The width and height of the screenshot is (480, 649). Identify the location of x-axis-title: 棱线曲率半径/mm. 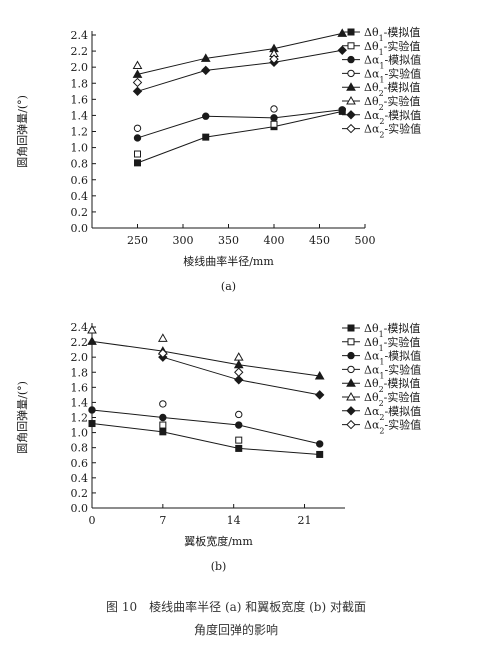
(228, 261).